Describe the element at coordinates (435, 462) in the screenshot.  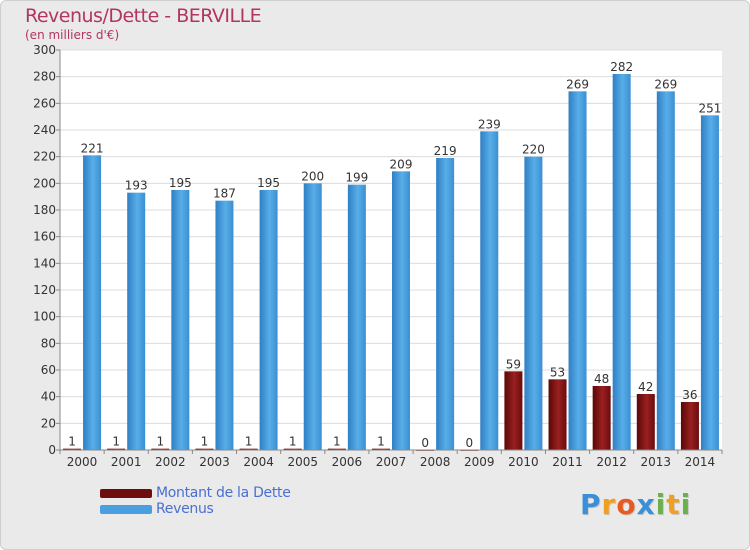
I see `x-tick-label: 2008` at that location.